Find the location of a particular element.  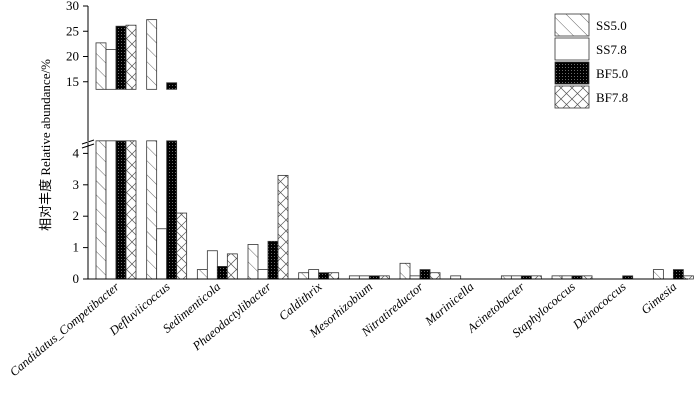

bar-SS7.8-2 is located at coordinates (212, 265).